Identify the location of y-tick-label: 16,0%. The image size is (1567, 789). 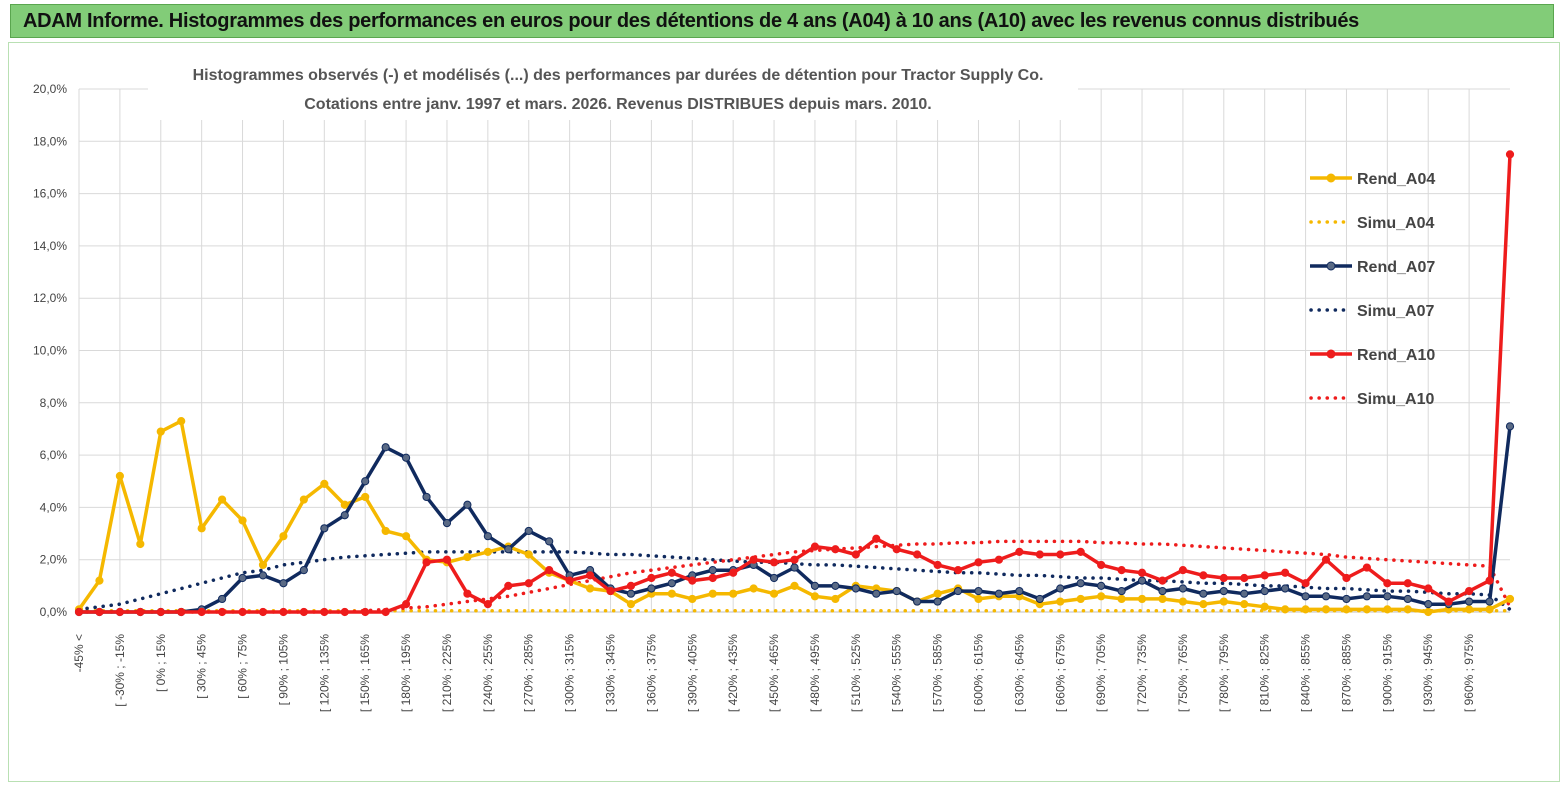
(50, 194).